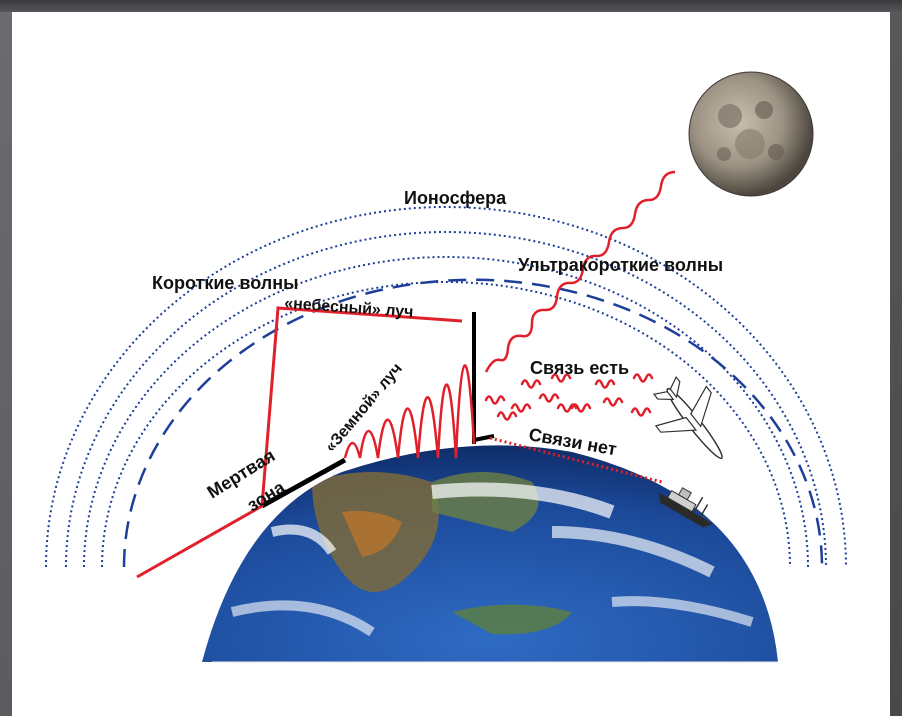  What do you see at coordinates (686, 507) in the screenshot?
I see `ship-icon` at bounding box center [686, 507].